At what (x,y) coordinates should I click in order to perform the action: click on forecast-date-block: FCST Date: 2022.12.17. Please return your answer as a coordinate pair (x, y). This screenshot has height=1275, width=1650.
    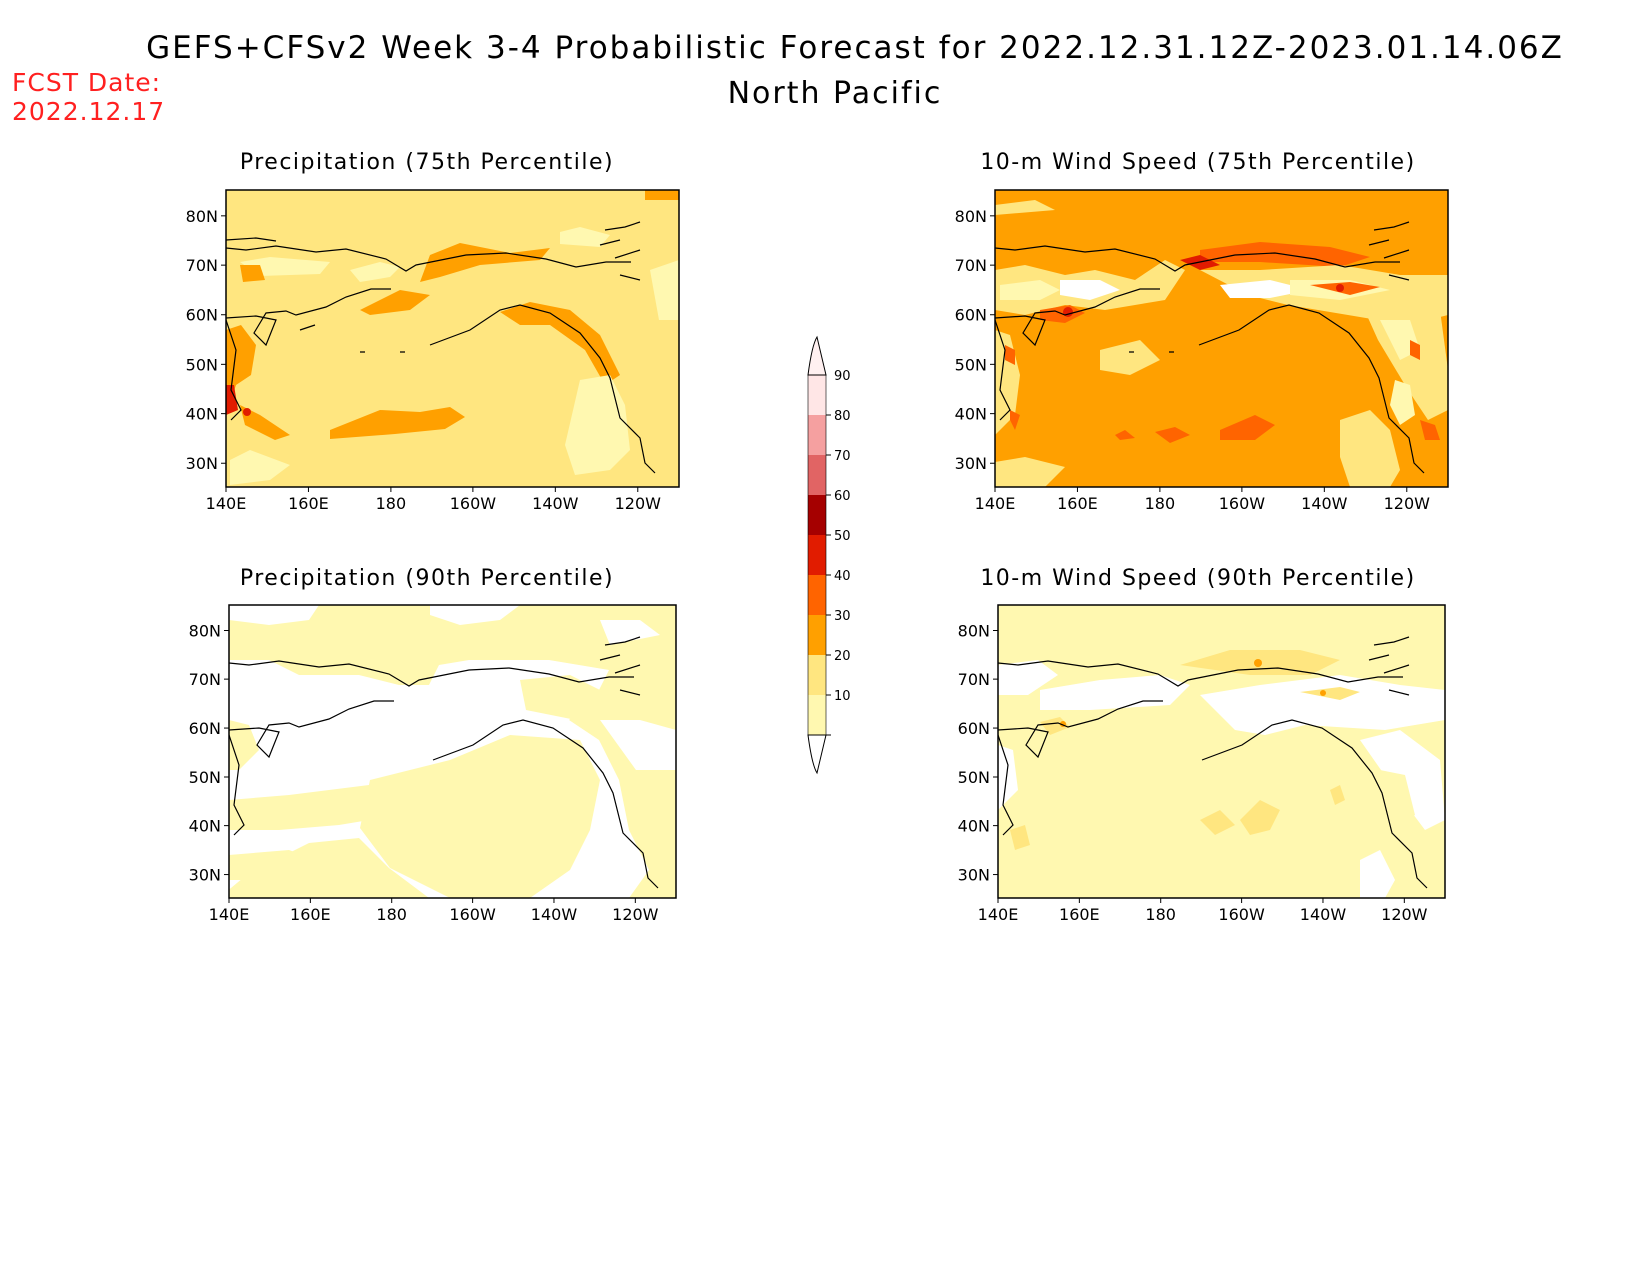
    Looking at the image, I should click on (88, 97).